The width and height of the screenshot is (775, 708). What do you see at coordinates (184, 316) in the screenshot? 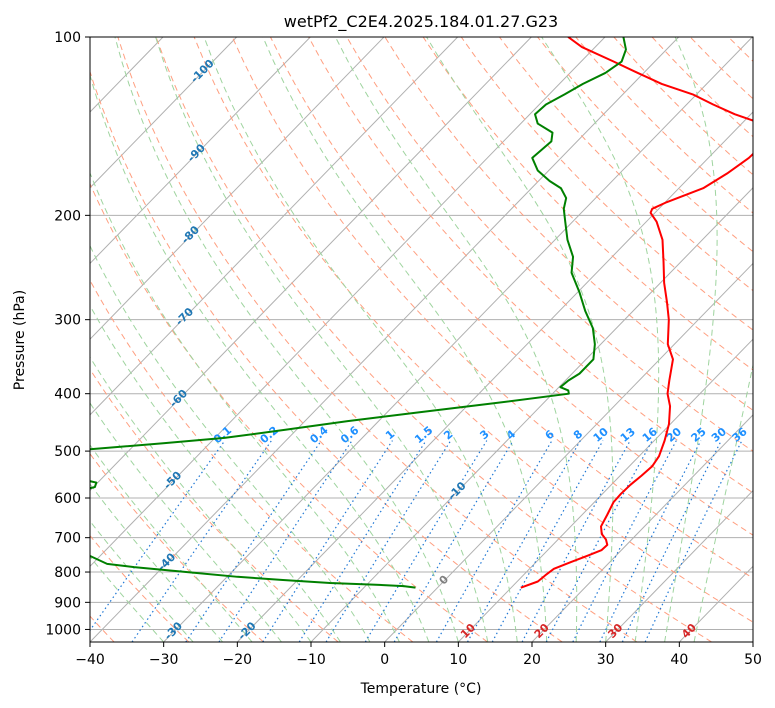
I see `isotherm-label: -70` at bounding box center [184, 316].